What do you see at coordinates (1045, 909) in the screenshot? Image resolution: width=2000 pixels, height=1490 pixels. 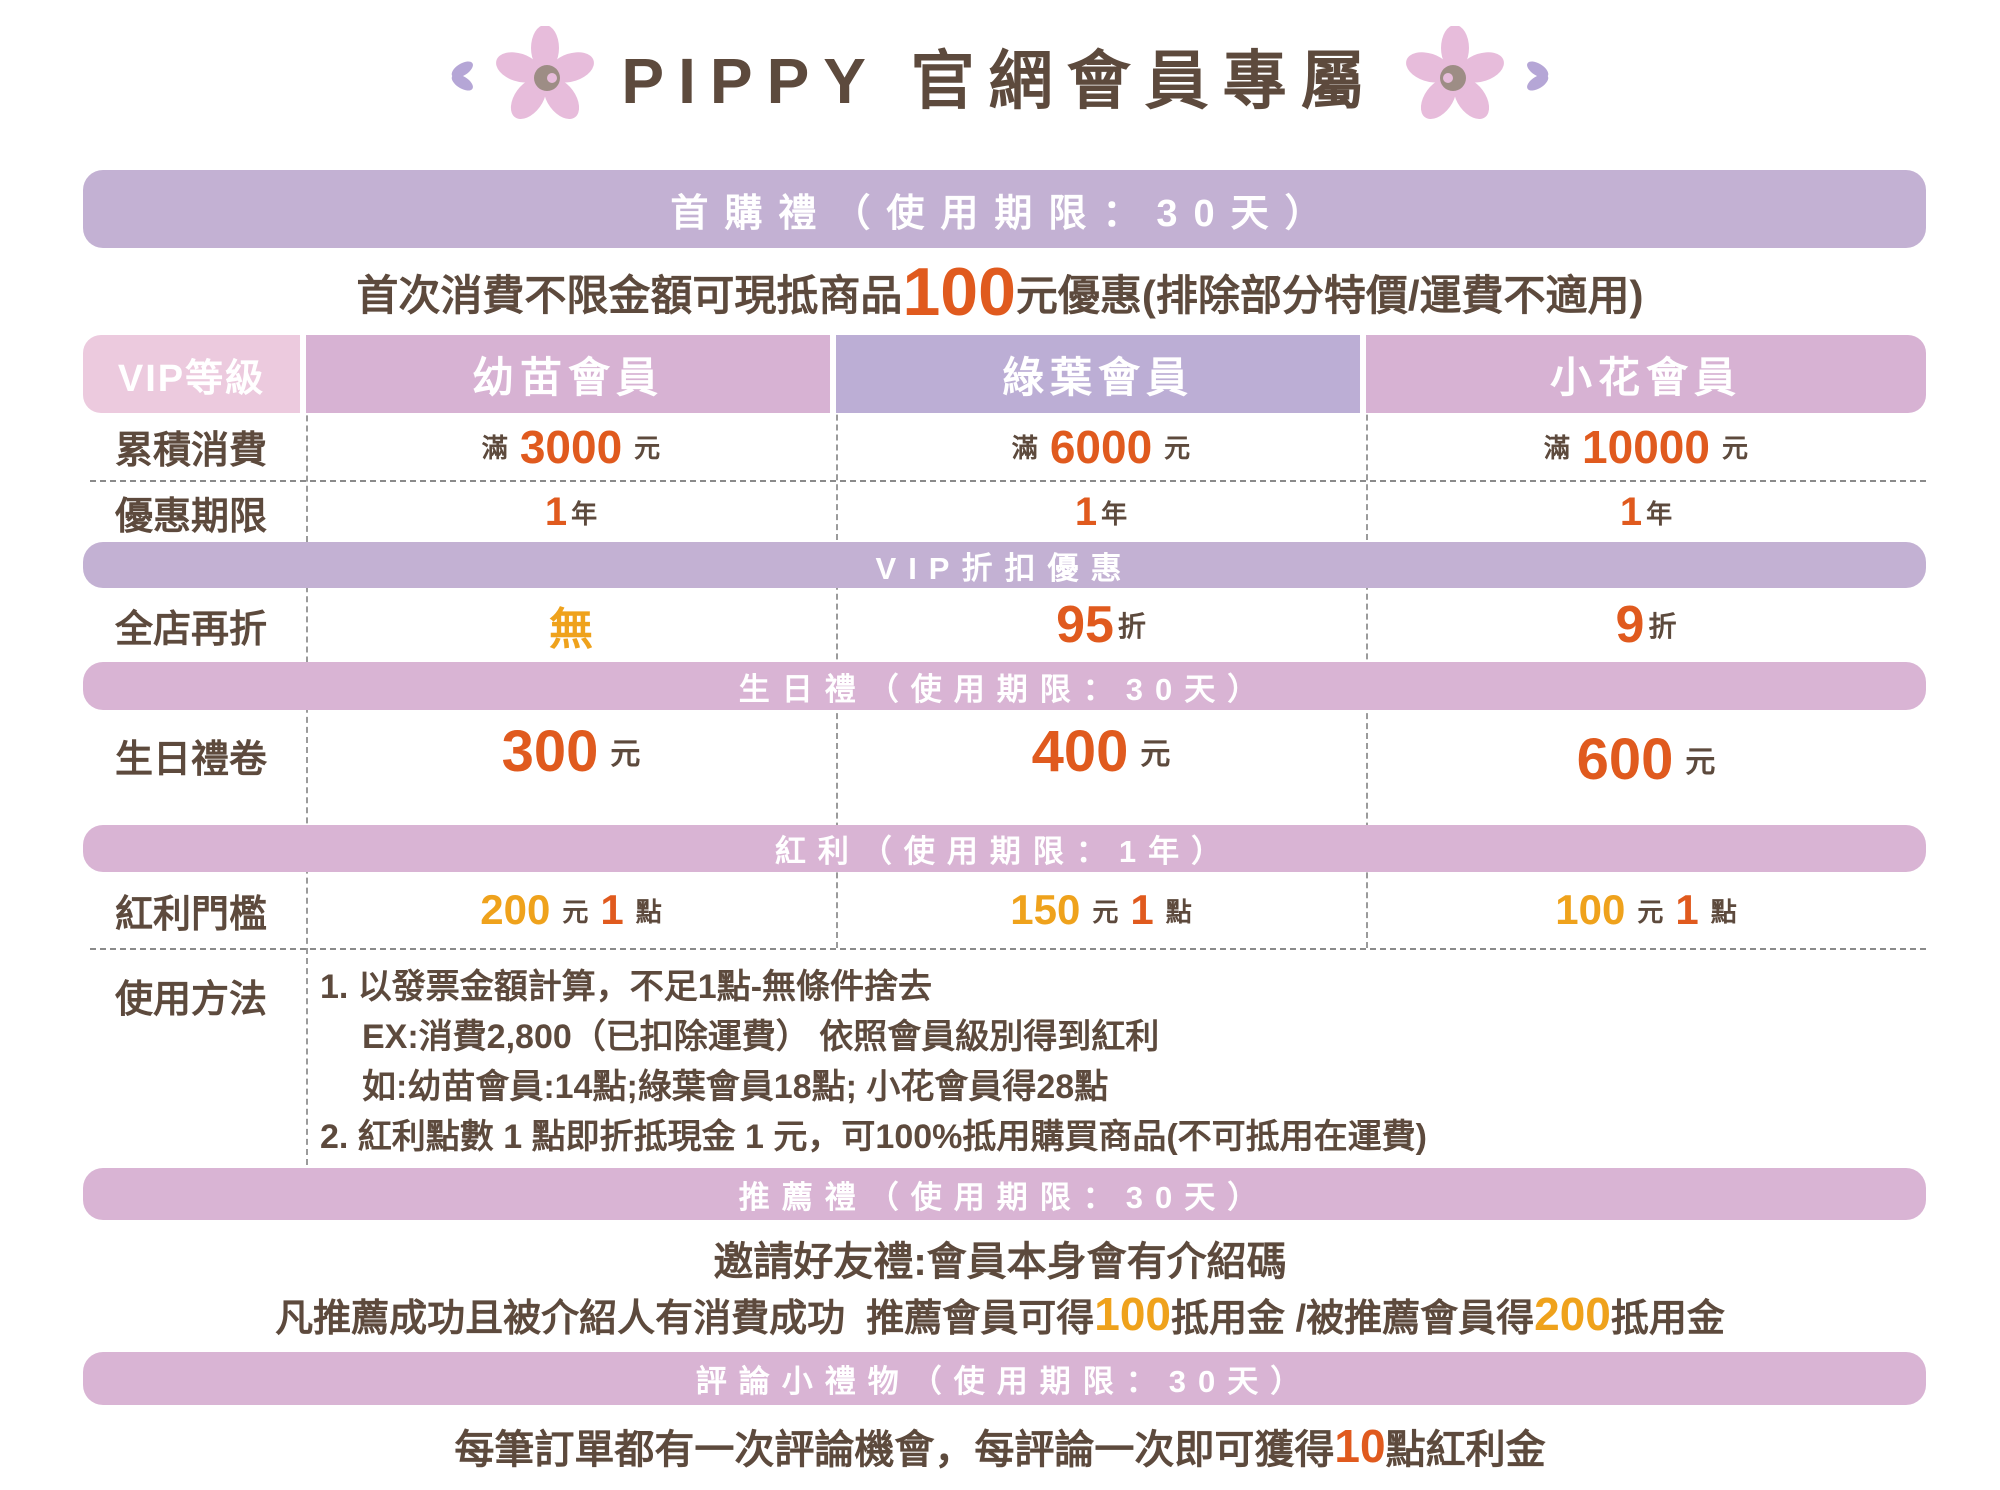 I see `bonus-amount: 150` at bounding box center [1045, 909].